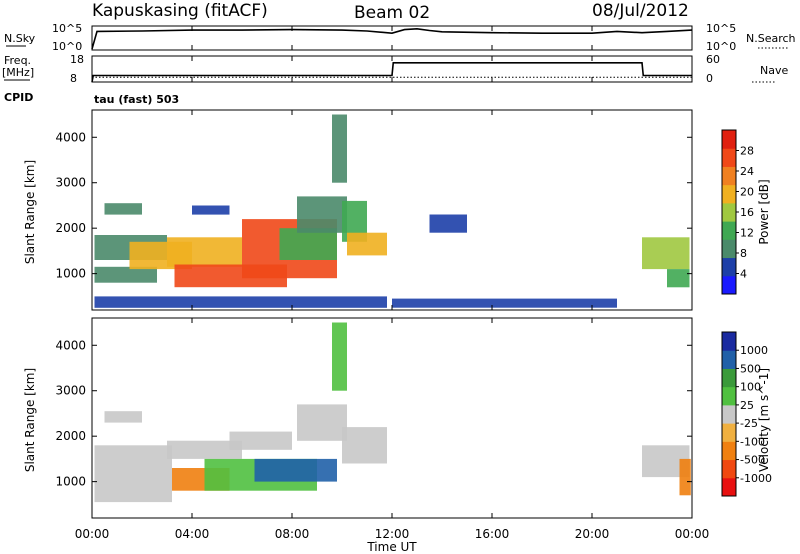 The height and width of the screenshot is (554, 800). I want to click on power-colorbar: 4 8 12 16 20 24 28, so click(737, 212).